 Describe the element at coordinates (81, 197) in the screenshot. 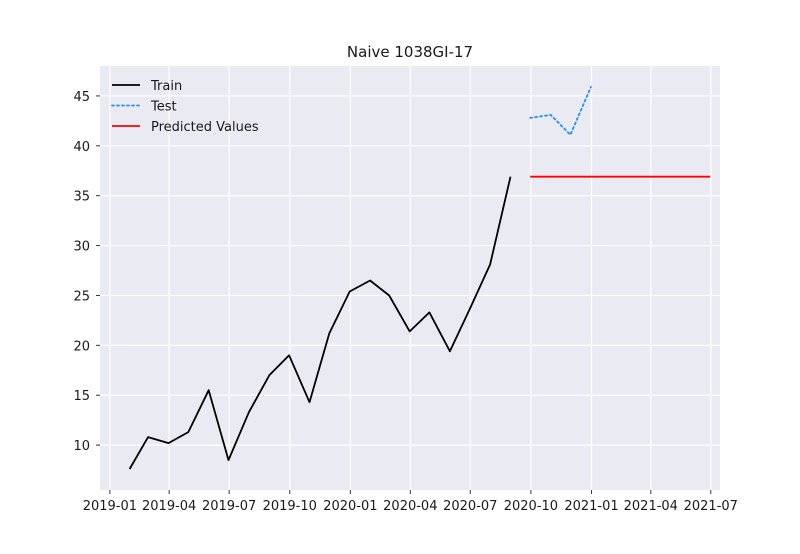

I see `y-tick-label: 35` at that location.